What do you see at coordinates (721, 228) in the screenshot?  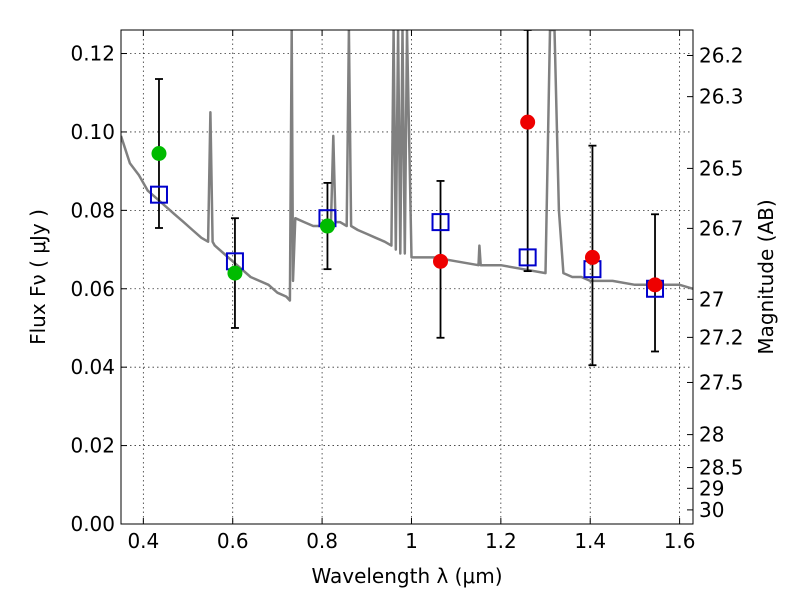 I see `right-tick-label: 26.7` at bounding box center [721, 228].